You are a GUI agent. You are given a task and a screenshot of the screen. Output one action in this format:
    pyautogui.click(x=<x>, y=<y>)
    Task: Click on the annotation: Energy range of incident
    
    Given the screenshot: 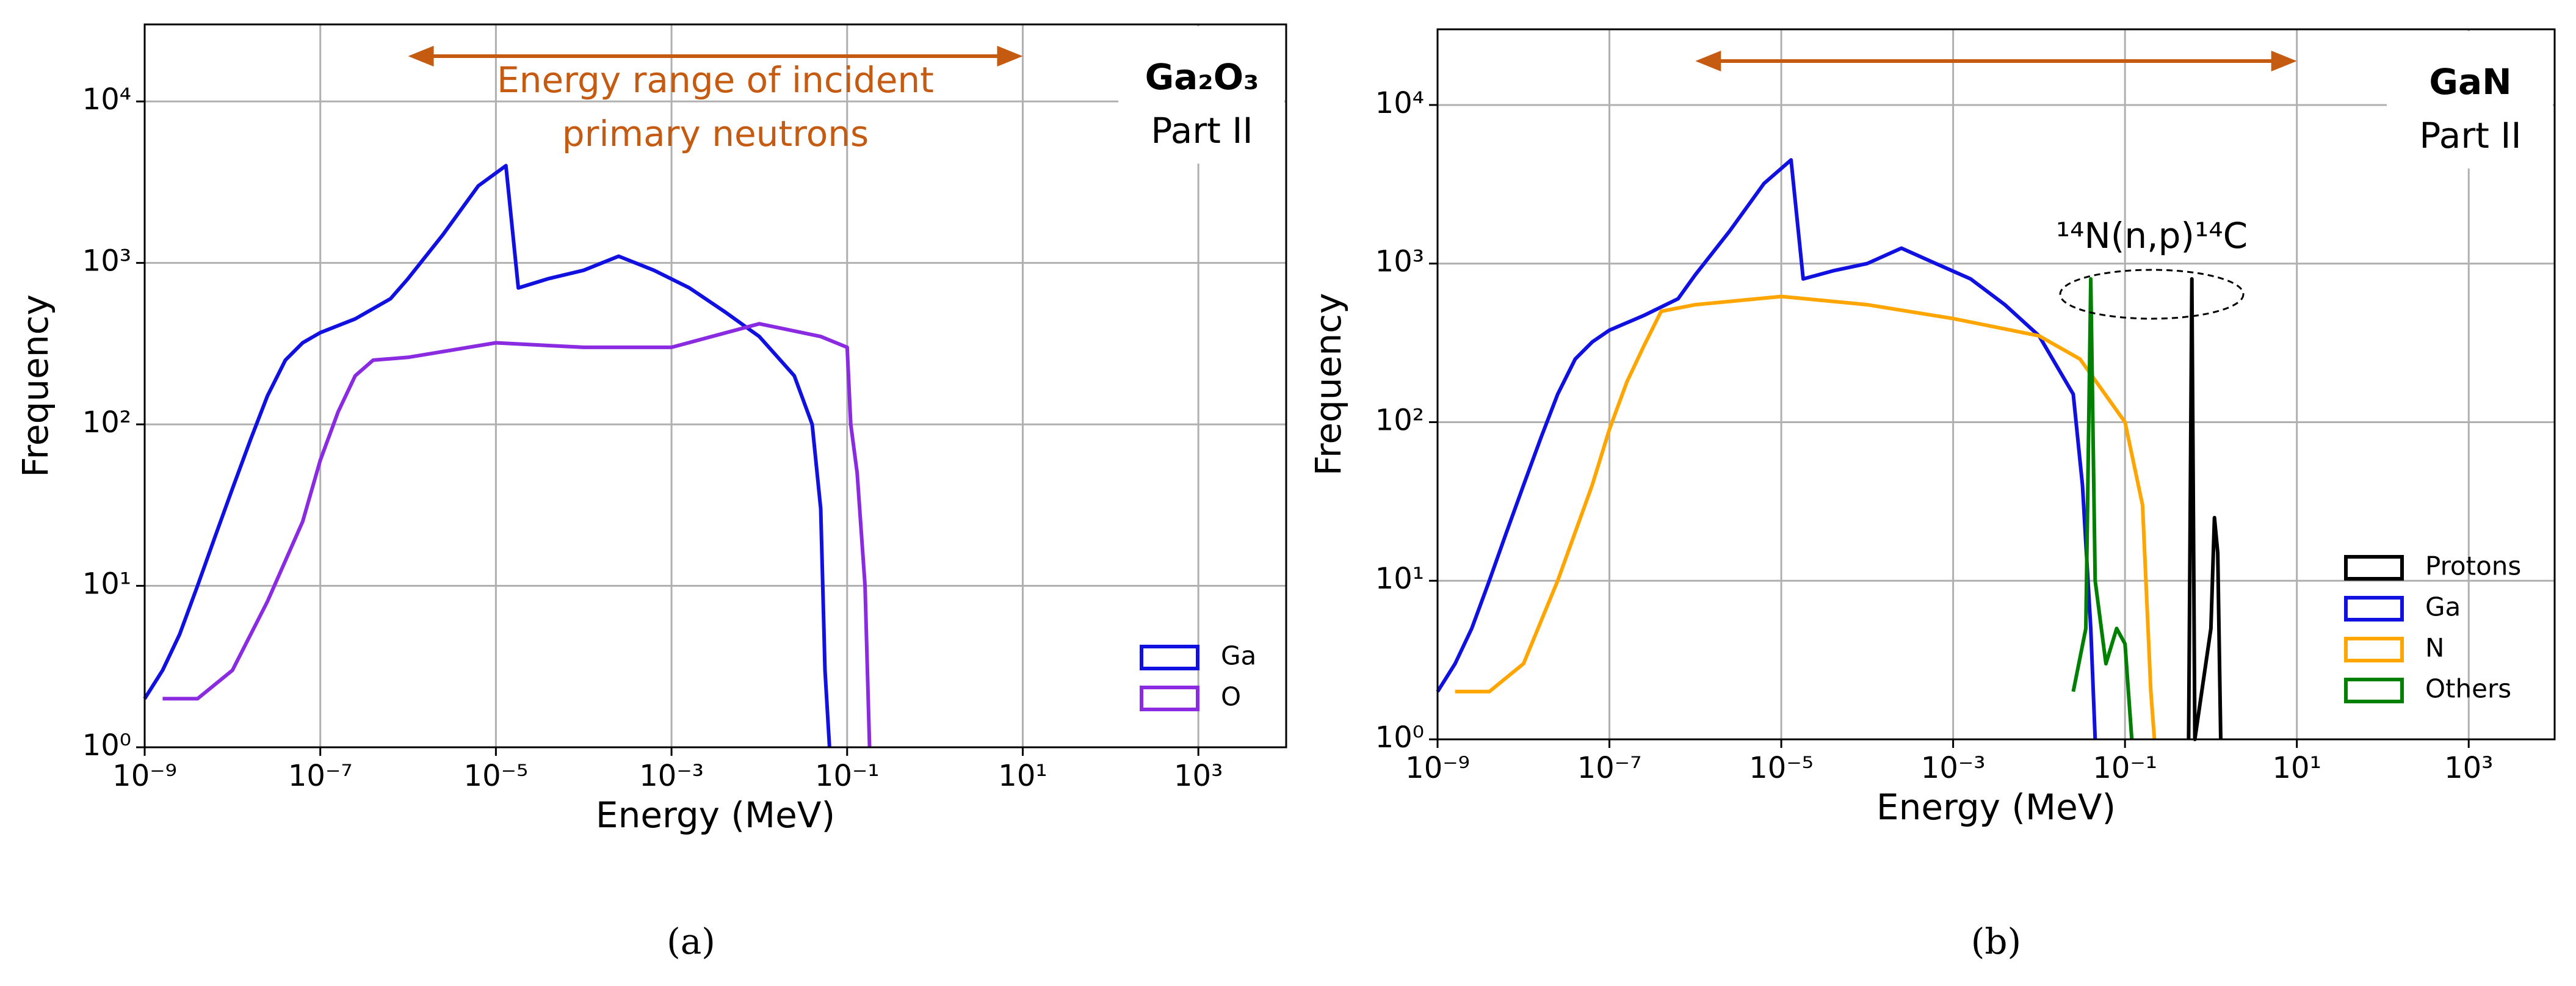 What is the action you would take?
    pyautogui.click(x=715, y=80)
    